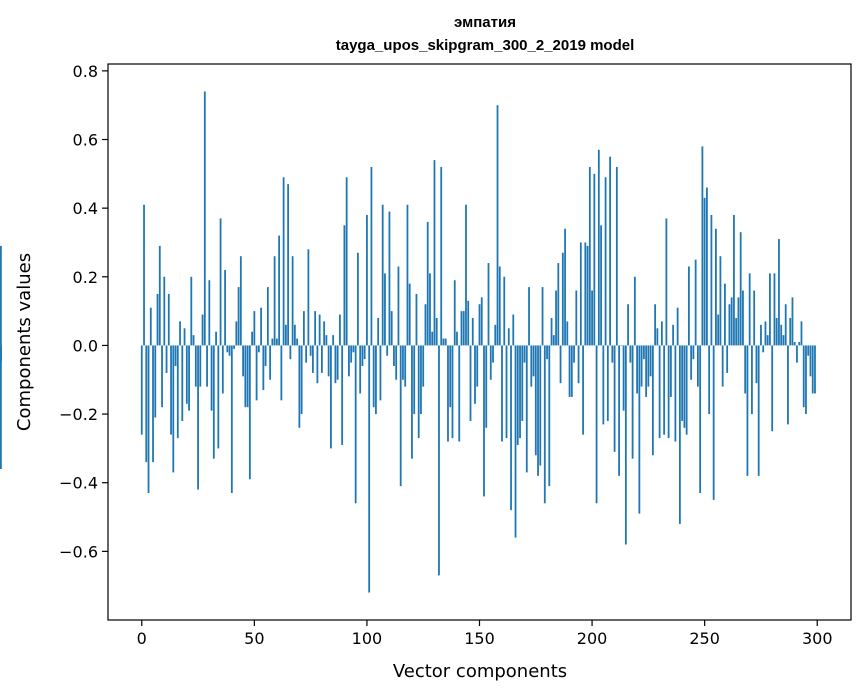 The image size is (867, 696). What do you see at coordinates (479, 638) in the screenshot?
I see `x-tick-label: 150` at bounding box center [479, 638].